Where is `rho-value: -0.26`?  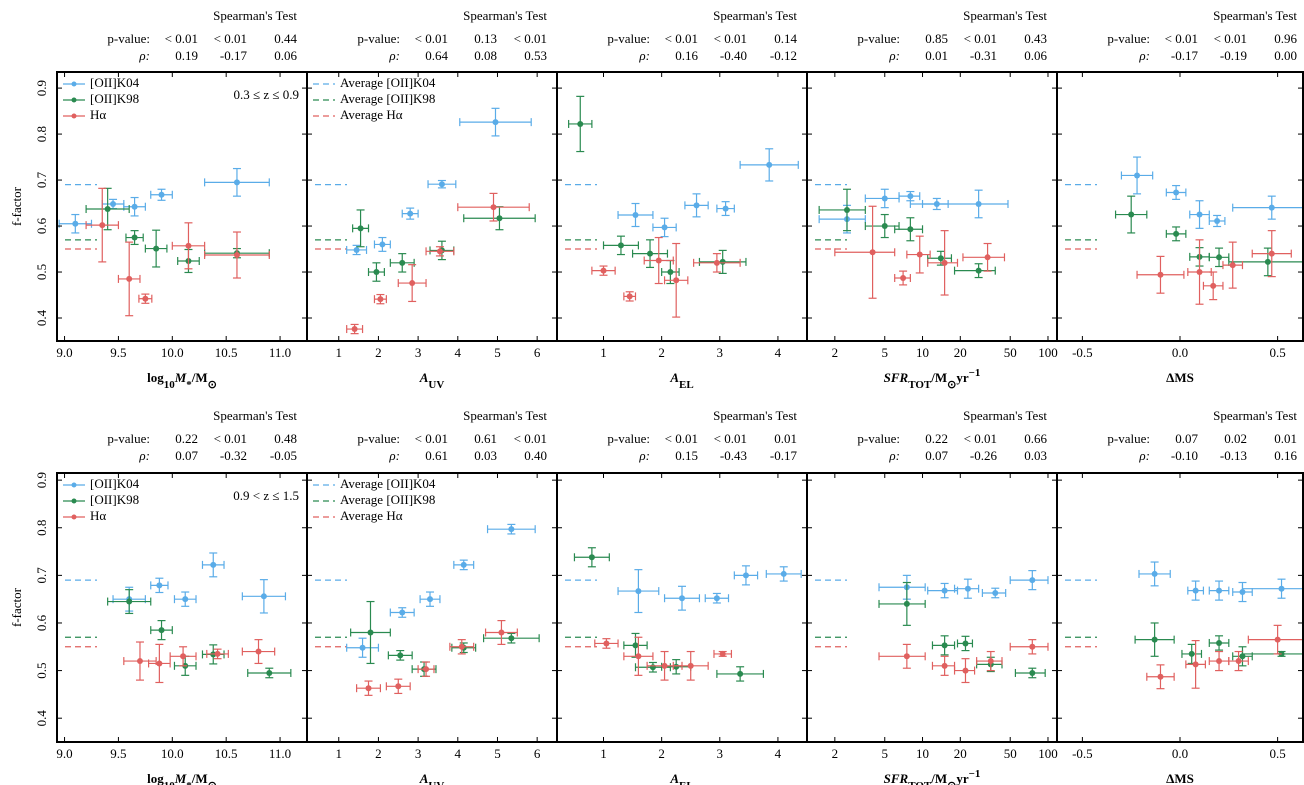
rho-value: -0.26 is located at coordinates (984, 455).